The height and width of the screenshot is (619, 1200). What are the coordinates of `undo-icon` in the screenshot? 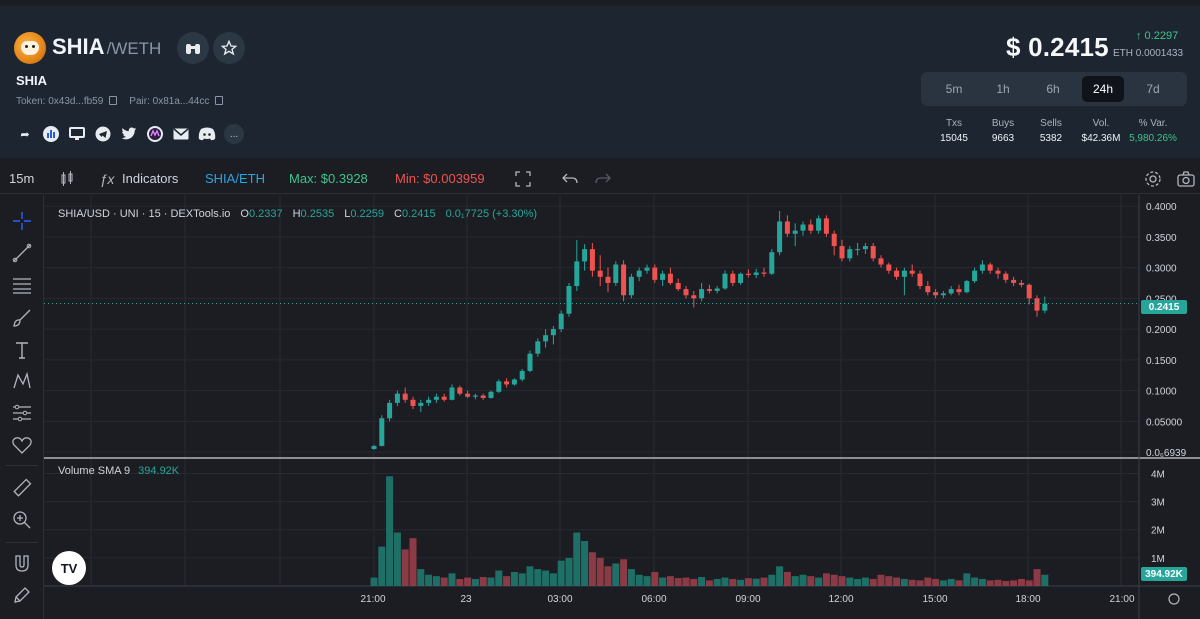 It's located at (570, 179).